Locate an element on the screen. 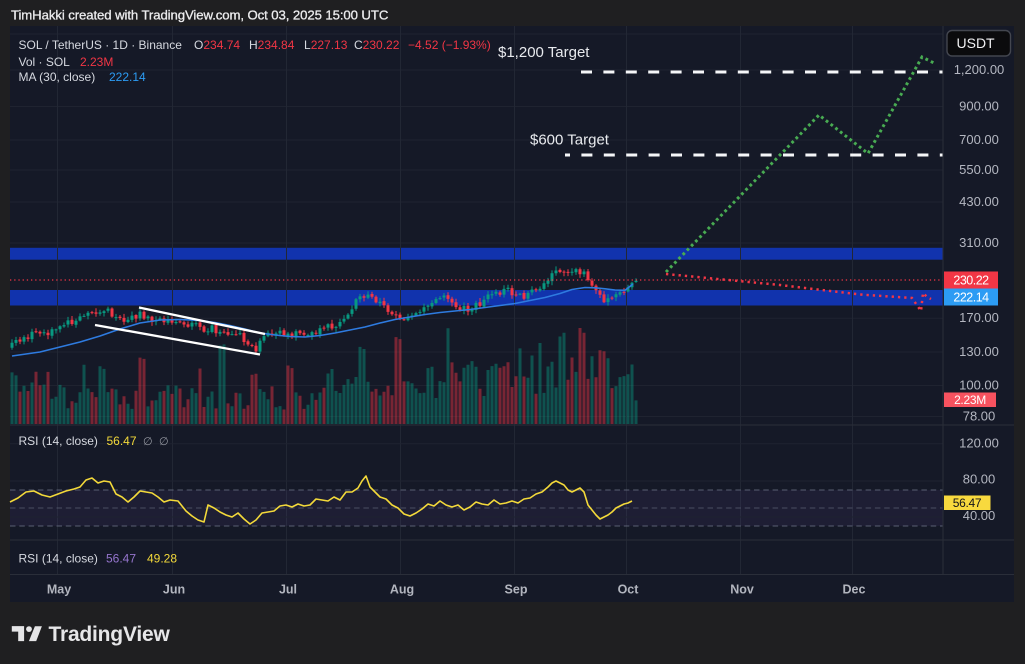 The image size is (1025, 664). svg-text: 80.00 is located at coordinates (979, 478).